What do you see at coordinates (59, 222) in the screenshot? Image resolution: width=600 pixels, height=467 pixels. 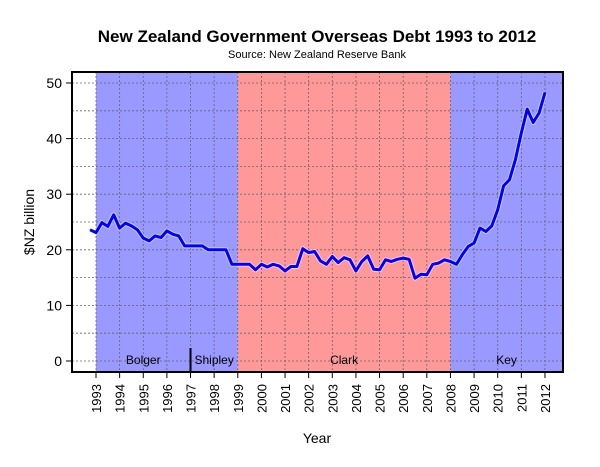 I see `y-axis: 0 10 20 30 40 50` at bounding box center [59, 222].